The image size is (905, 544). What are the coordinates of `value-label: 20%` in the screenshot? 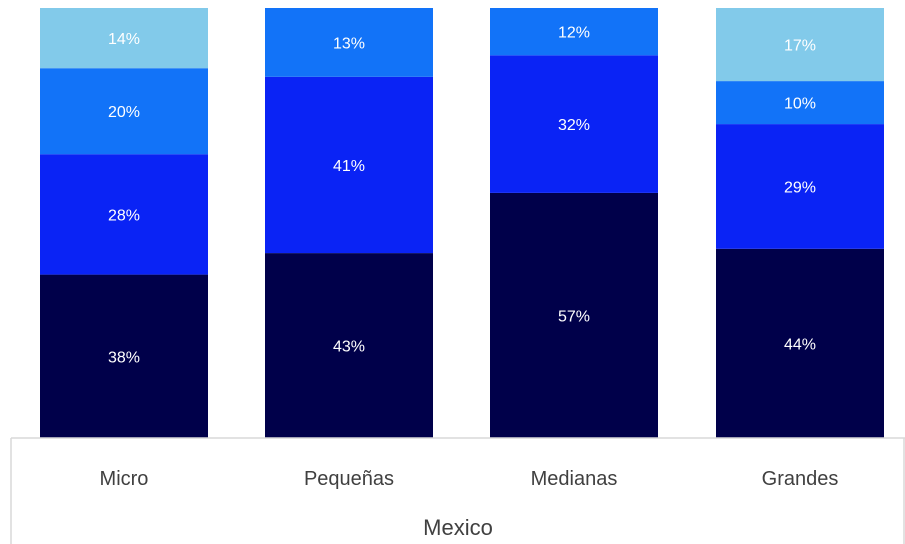 It's located at (124, 112).